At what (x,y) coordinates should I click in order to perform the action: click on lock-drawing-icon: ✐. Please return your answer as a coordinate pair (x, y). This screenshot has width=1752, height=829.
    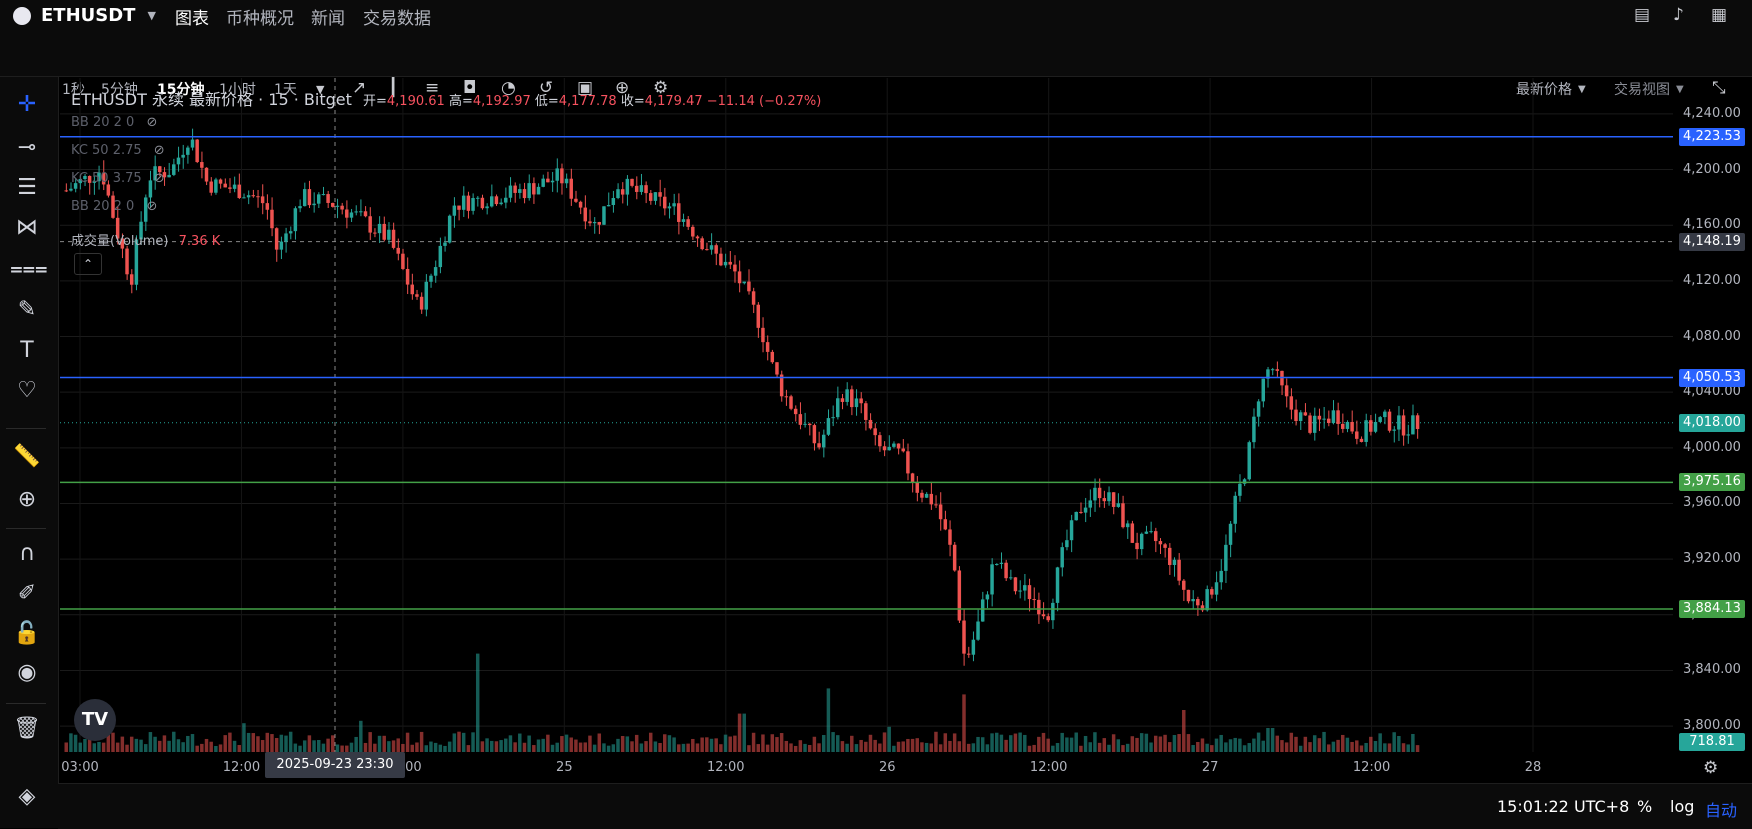
    Looking at the image, I should click on (27, 593).